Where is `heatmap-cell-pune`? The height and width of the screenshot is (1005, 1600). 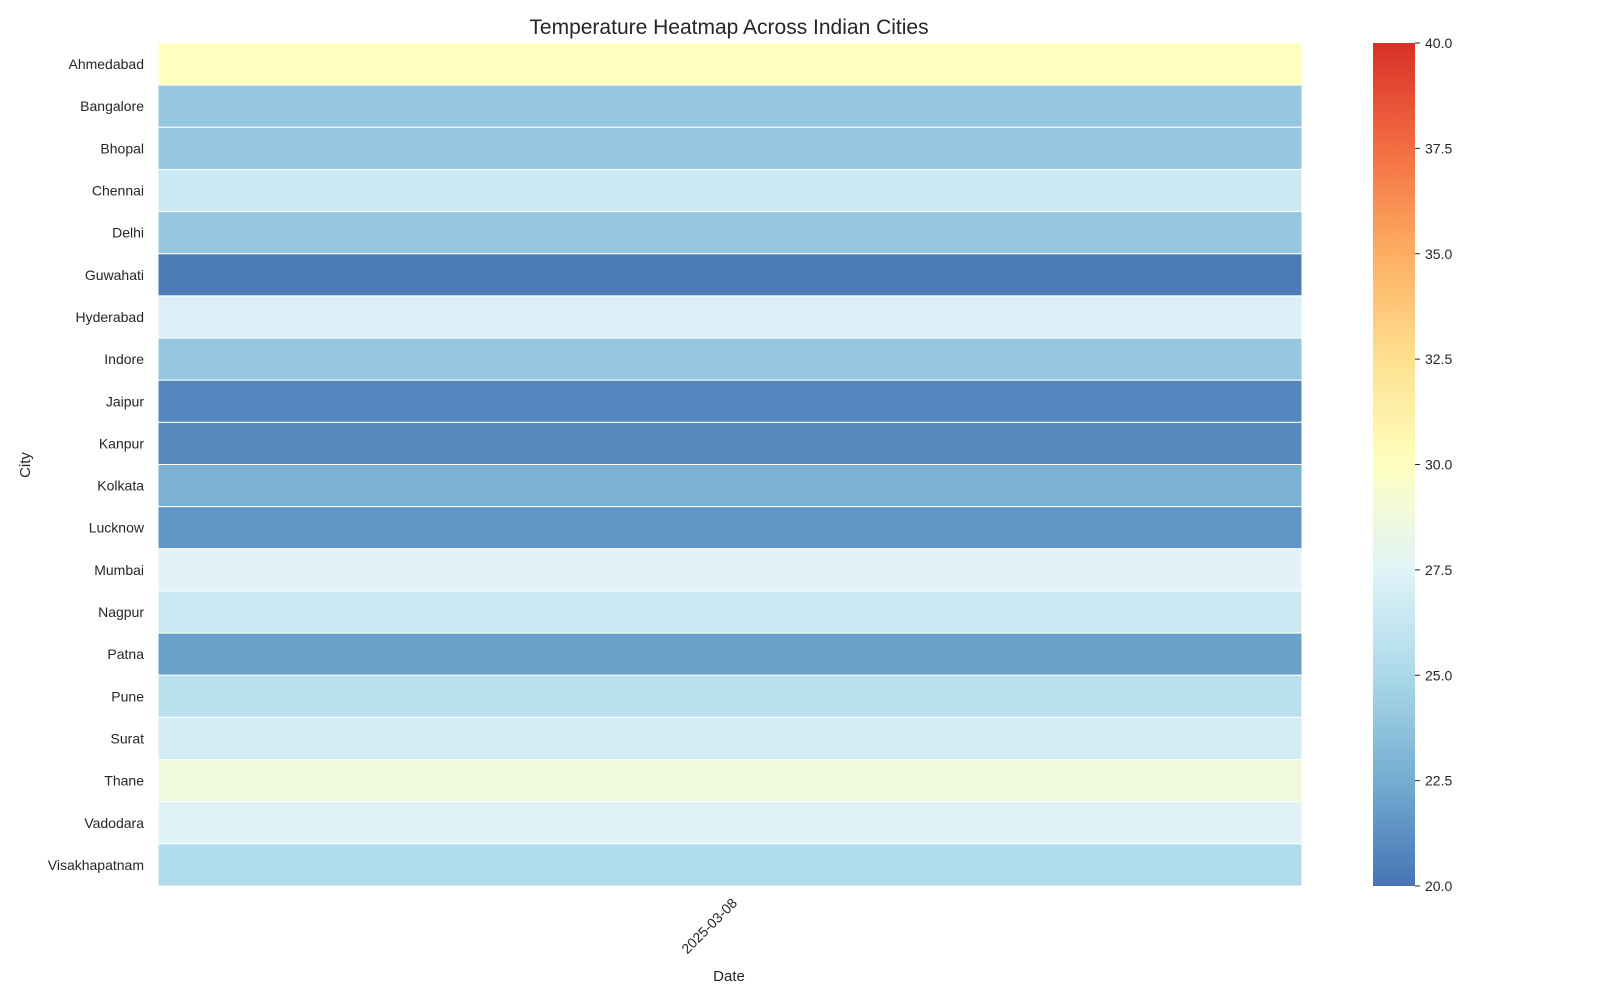
heatmap-cell-pune is located at coordinates (730, 696).